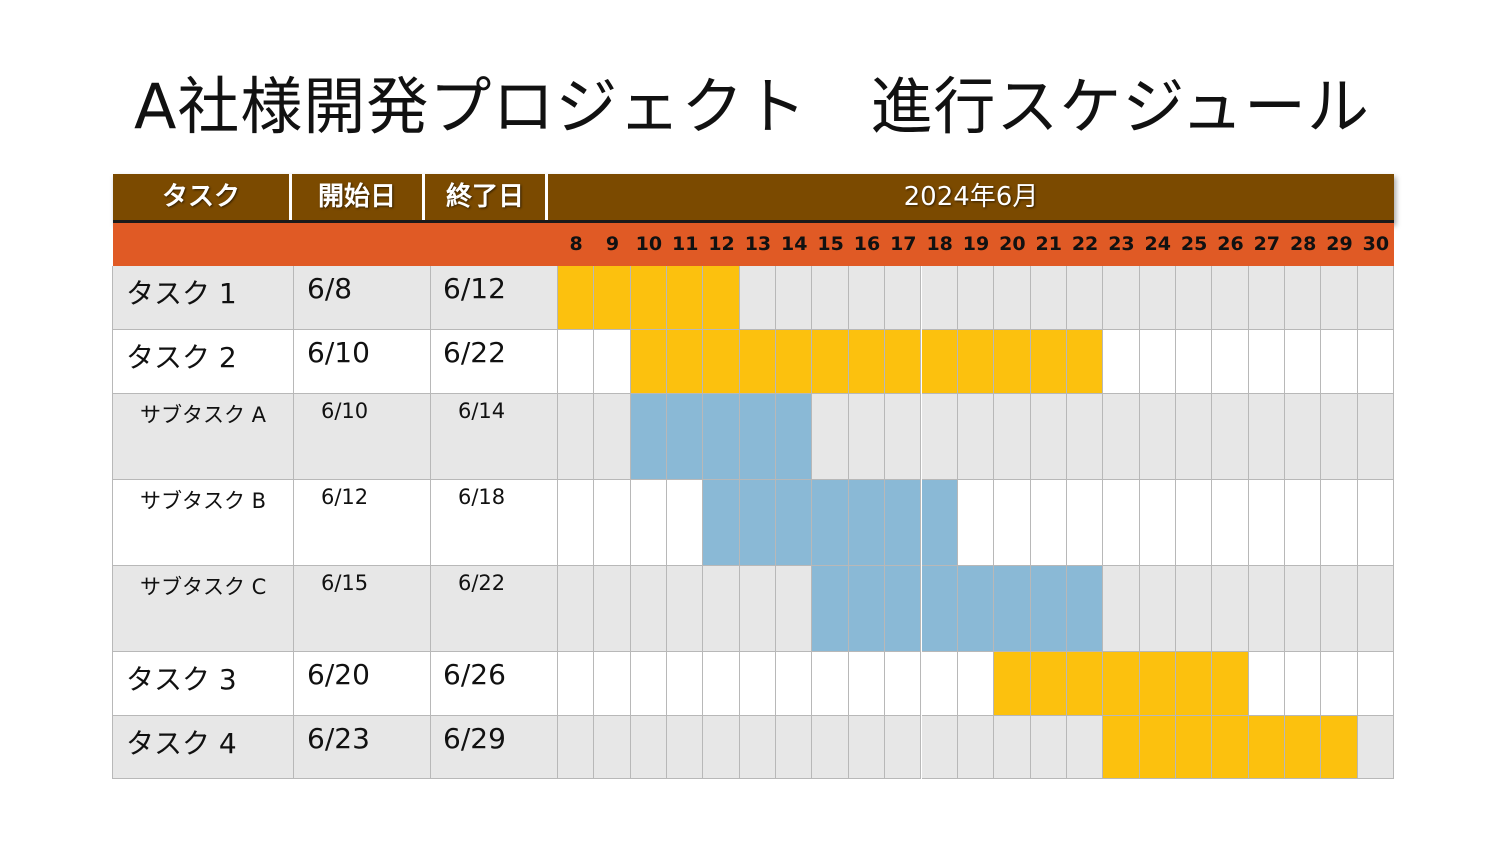 Image resolution: width=1504 pixels, height=847 pixels. Describe the element at coordinates (1157, 244) in the screenshot. I see `day-number: 24` at that location.